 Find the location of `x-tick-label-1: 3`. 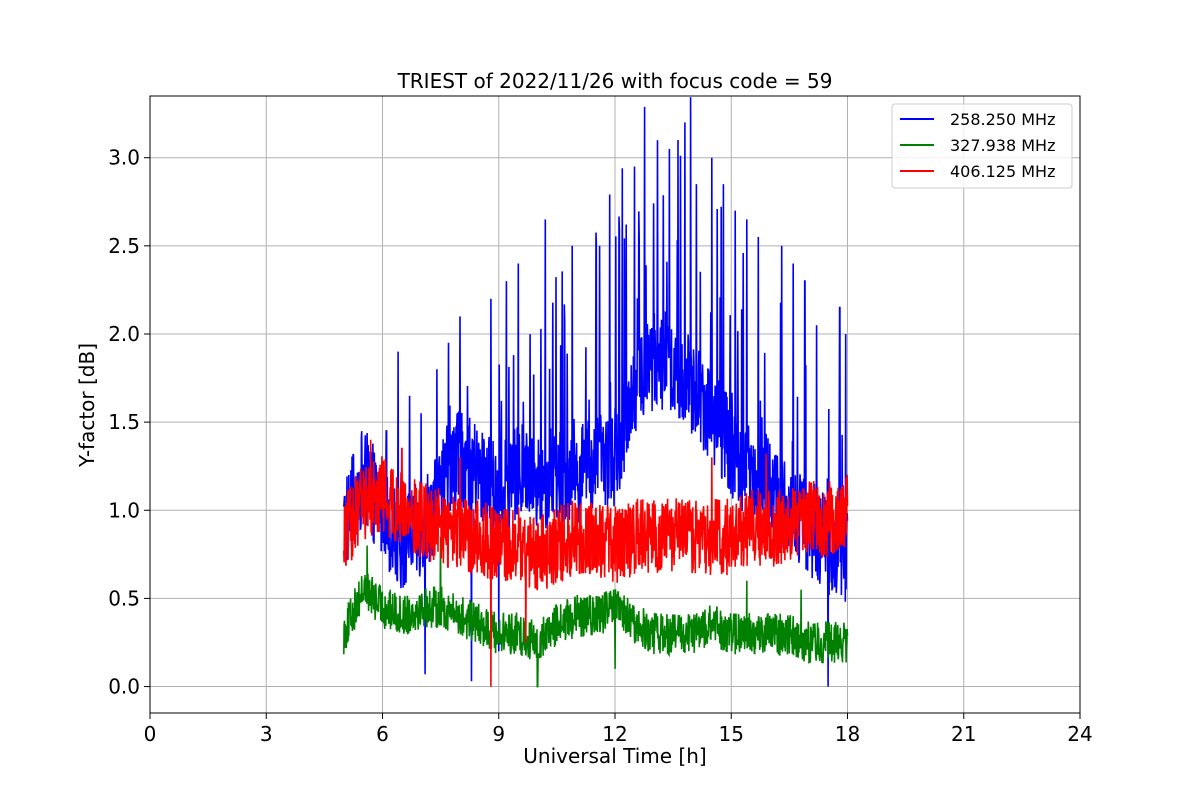

x-tick-label-1: 3 is located at coordinates (266, 734).